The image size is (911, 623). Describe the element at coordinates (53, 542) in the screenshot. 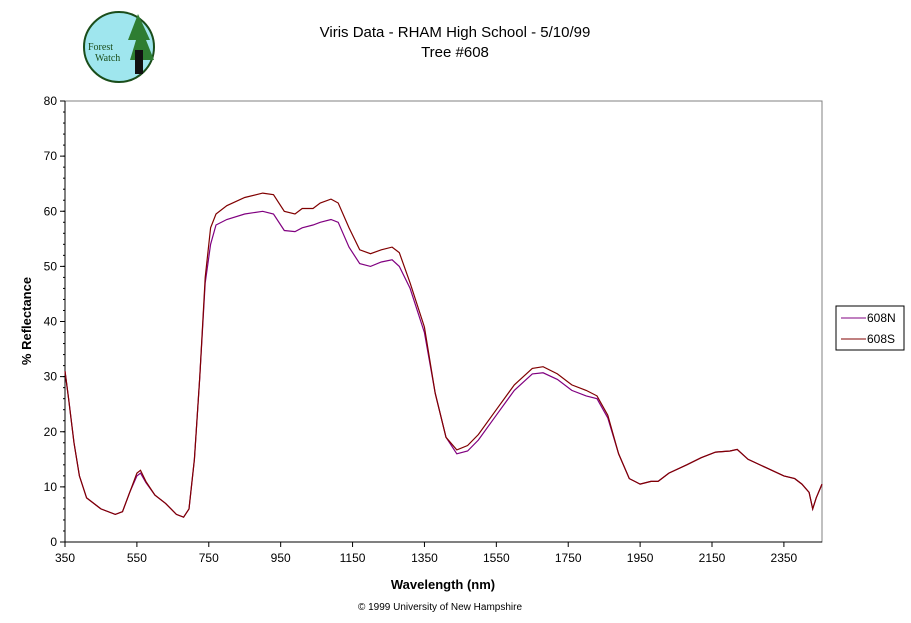

I see `y-tick-label: 0` at that location.